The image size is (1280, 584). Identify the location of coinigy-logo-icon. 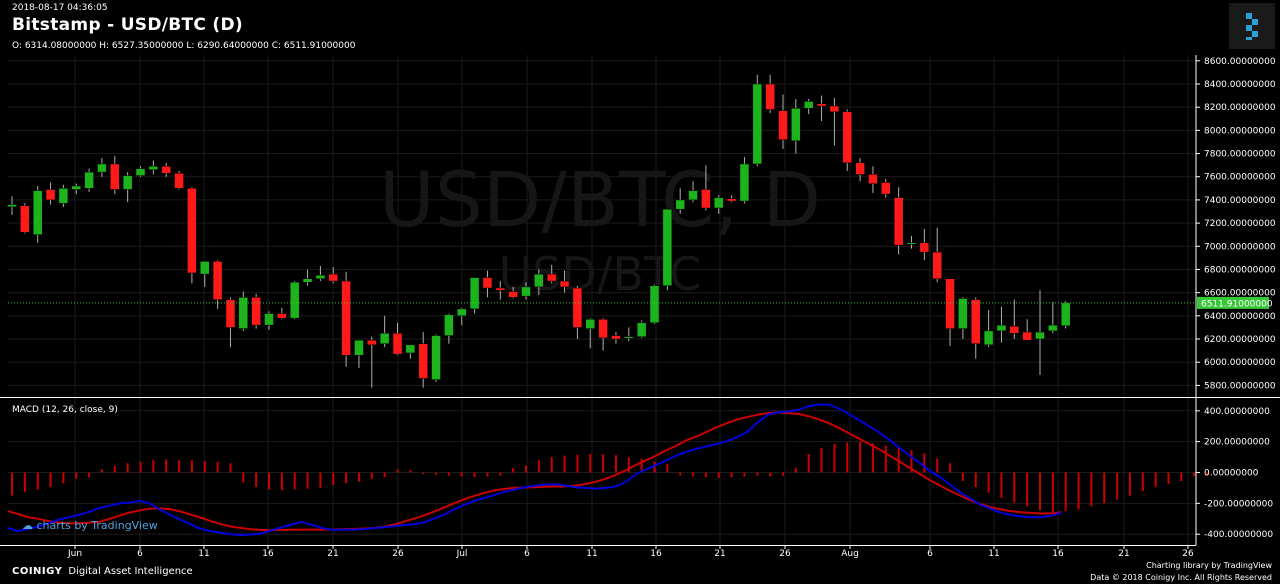
(1252, 26).